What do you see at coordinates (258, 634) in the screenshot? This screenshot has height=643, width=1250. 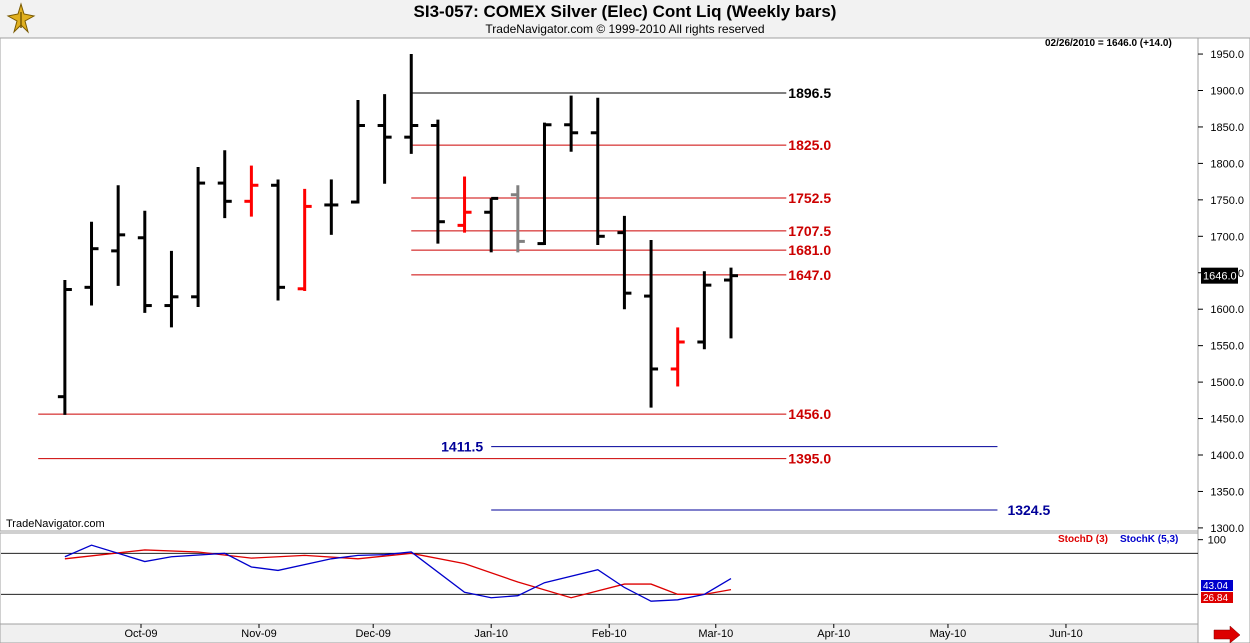 I see `time-axis-label: Nov-09` at bounding box center [258, 634].